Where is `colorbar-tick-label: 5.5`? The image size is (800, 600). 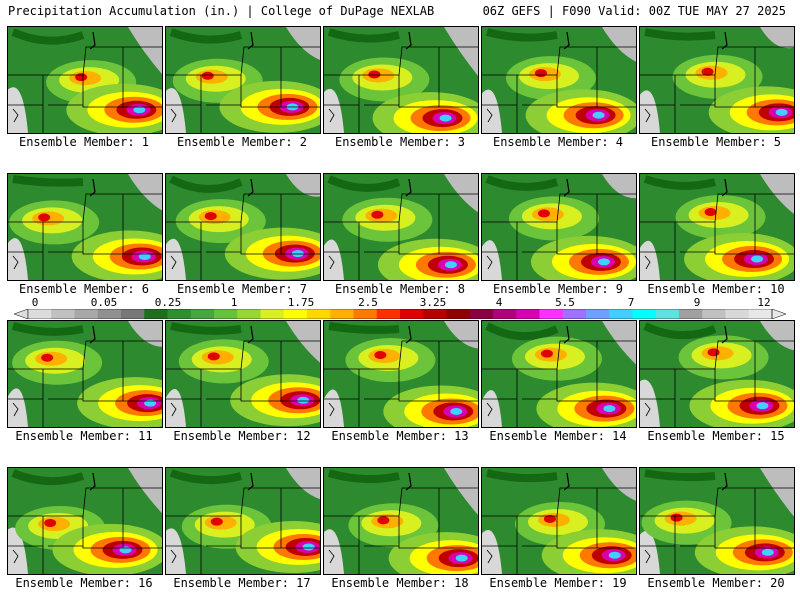 colorbar-tick-label: 5.5 is located at coordinates (565, 302).